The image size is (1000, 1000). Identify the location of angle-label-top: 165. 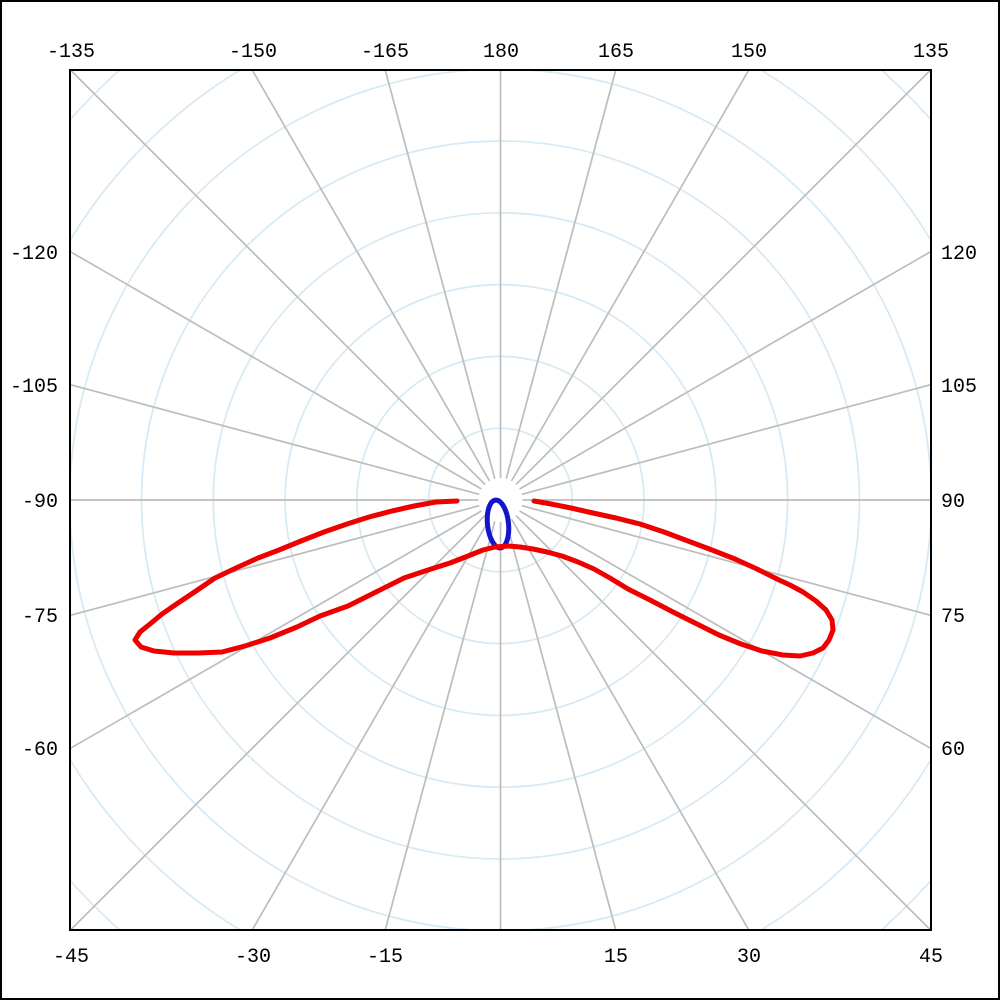
(616, 52).